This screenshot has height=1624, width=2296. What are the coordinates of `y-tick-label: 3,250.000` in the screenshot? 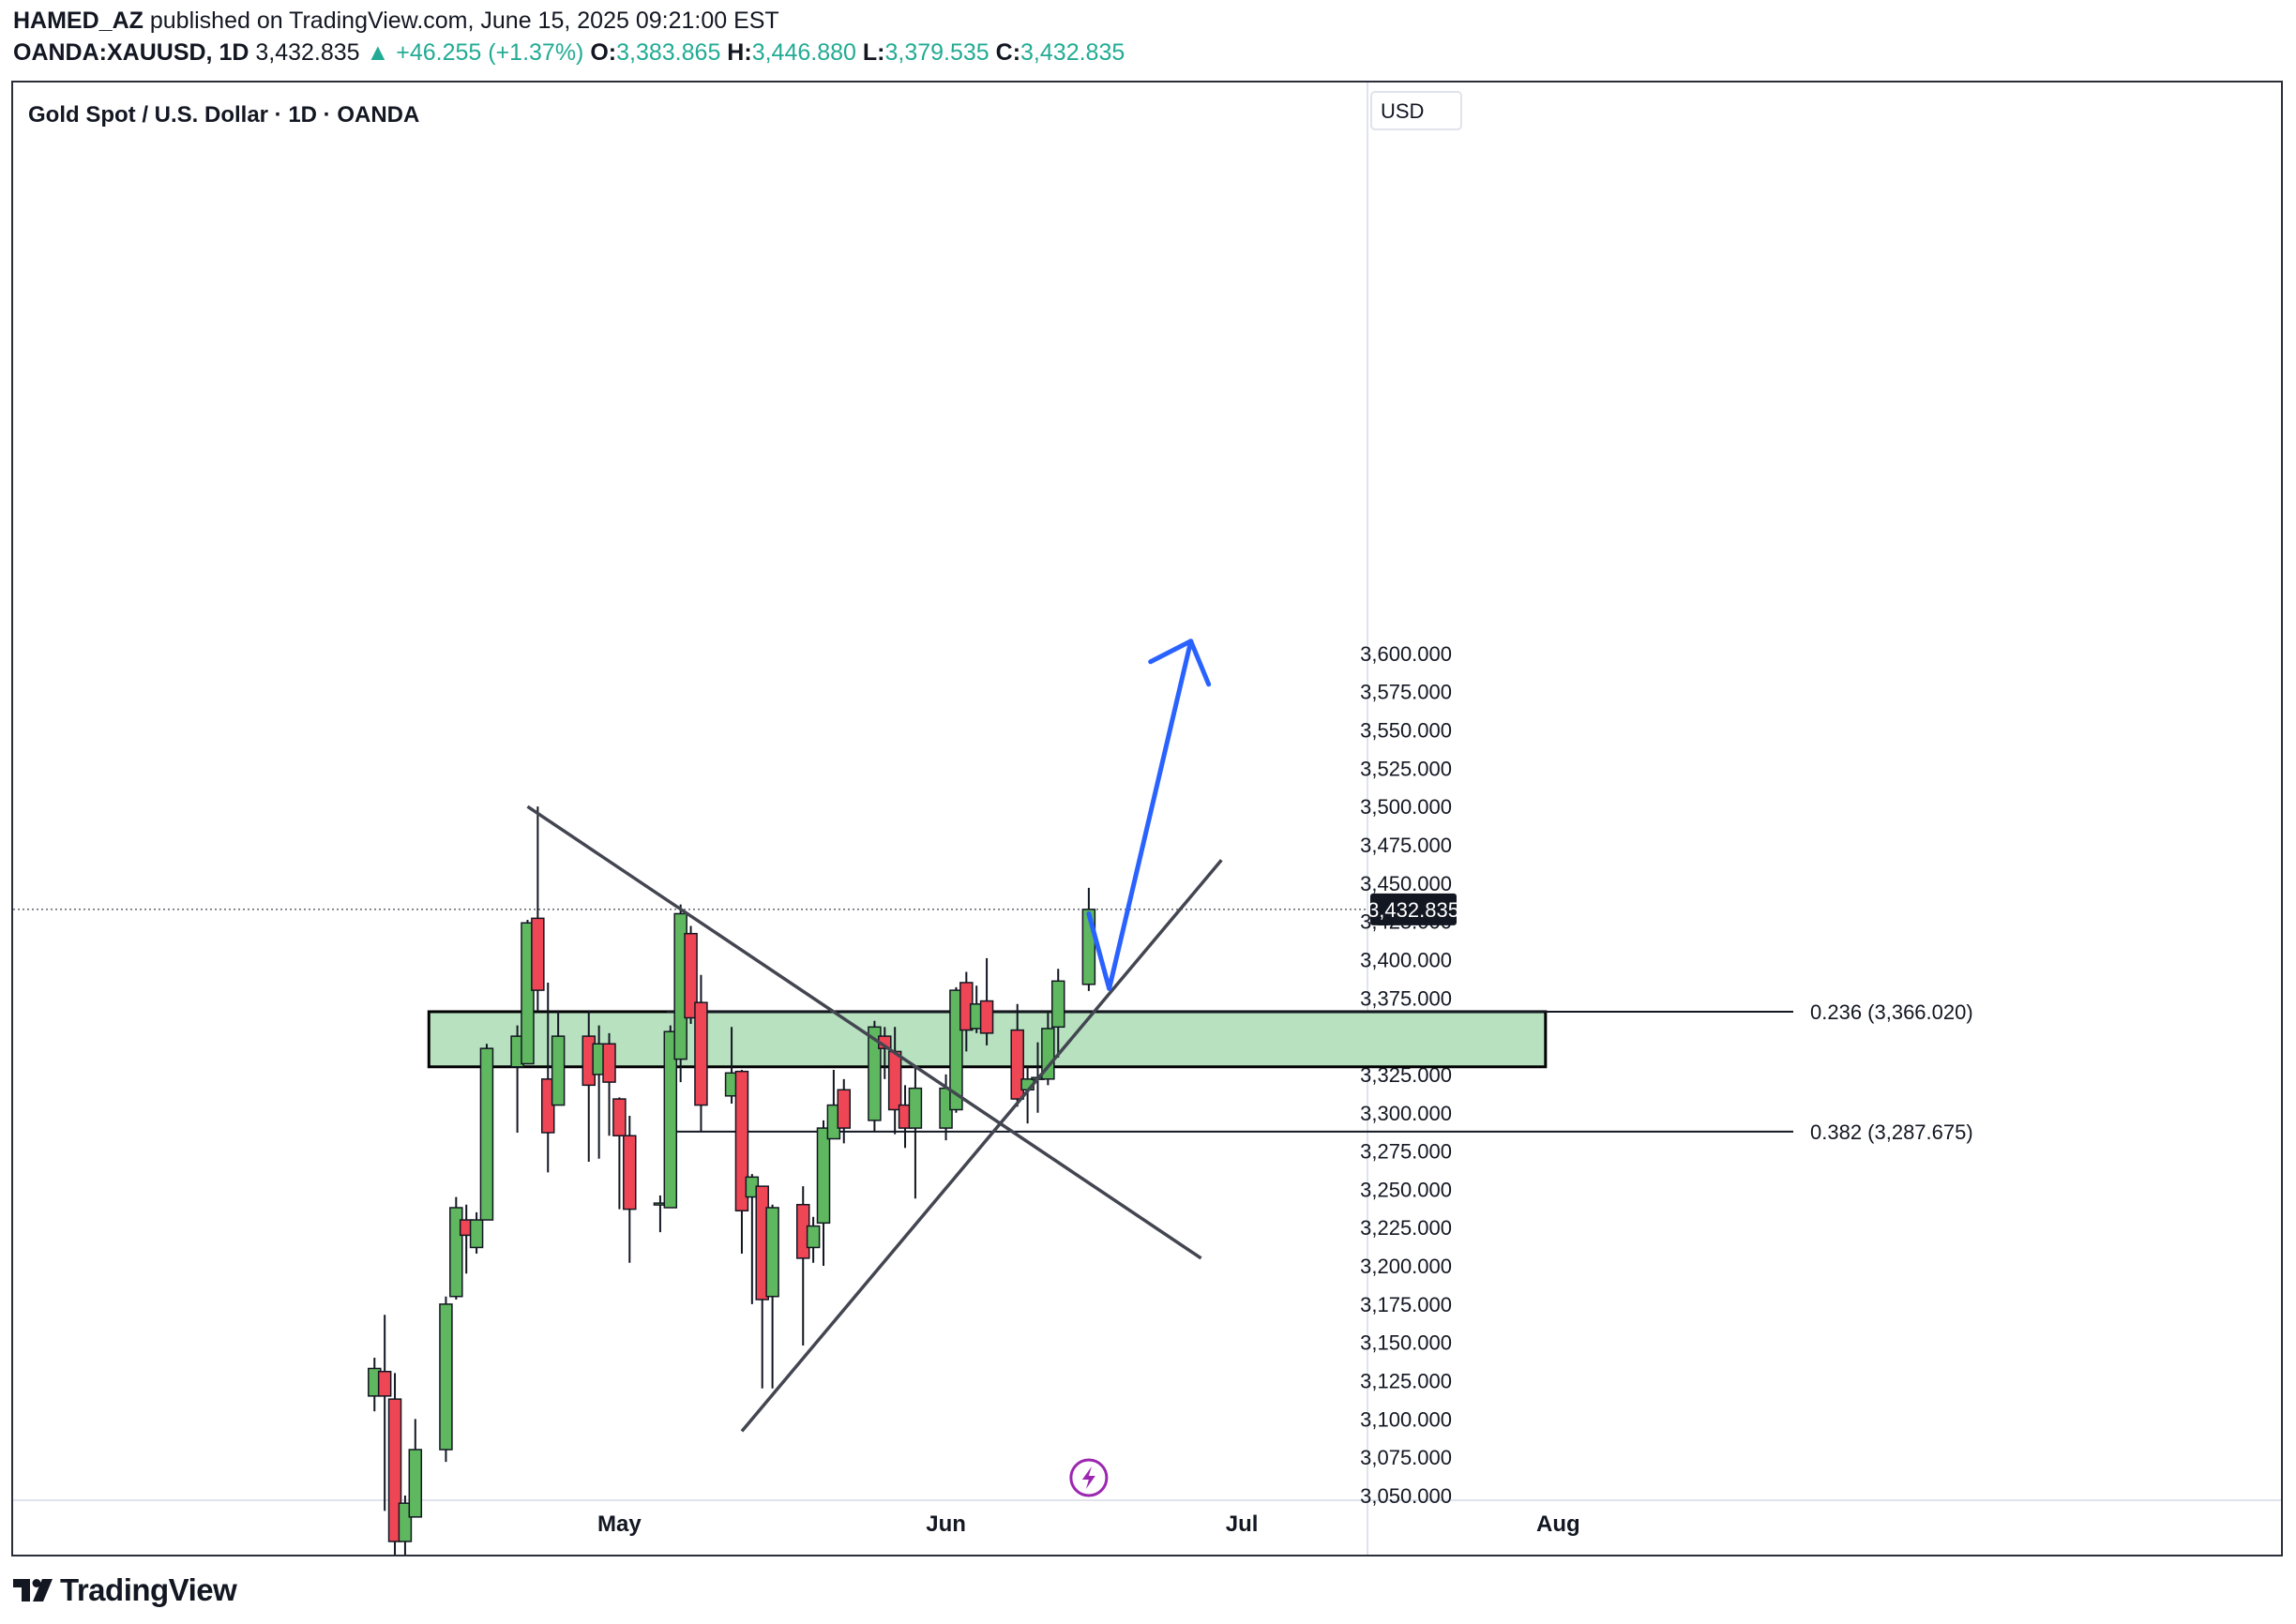 It's located at (1406, 1190).